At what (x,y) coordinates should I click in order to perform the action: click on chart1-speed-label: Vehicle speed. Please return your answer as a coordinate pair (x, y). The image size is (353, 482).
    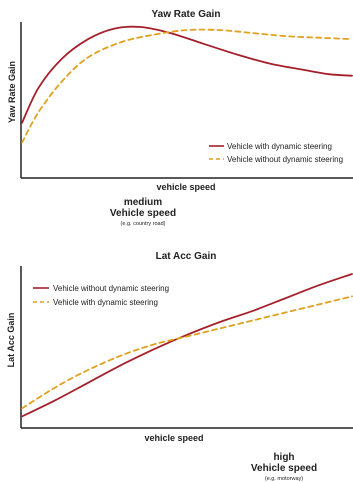
    Looking at the image, I should click on (143, 213).